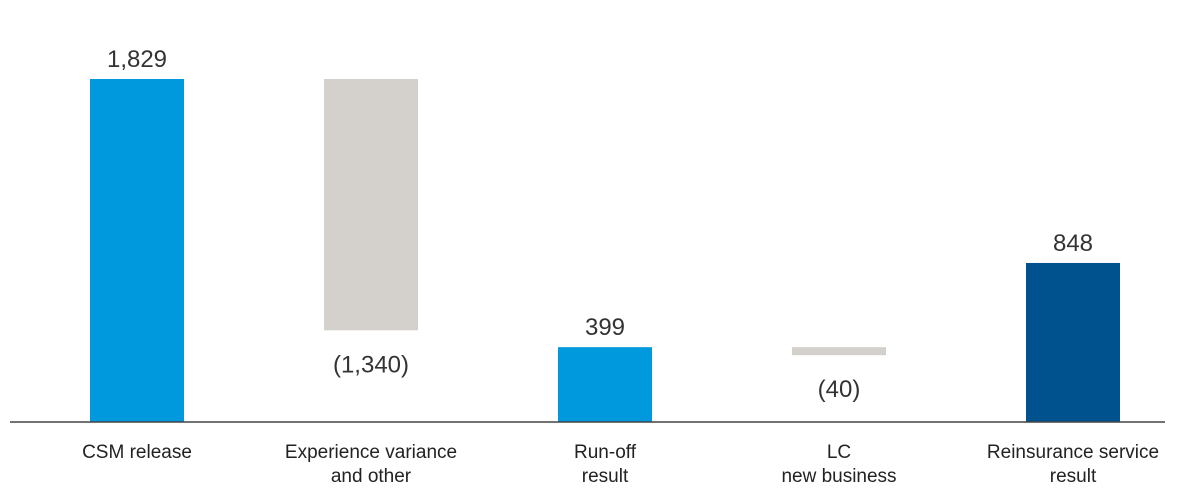  What do you see at coordinates (1073, 452) in the screenshot?
I see `category-label-5-line-1: Reinsurance service` at bounding box center [1073, 452].